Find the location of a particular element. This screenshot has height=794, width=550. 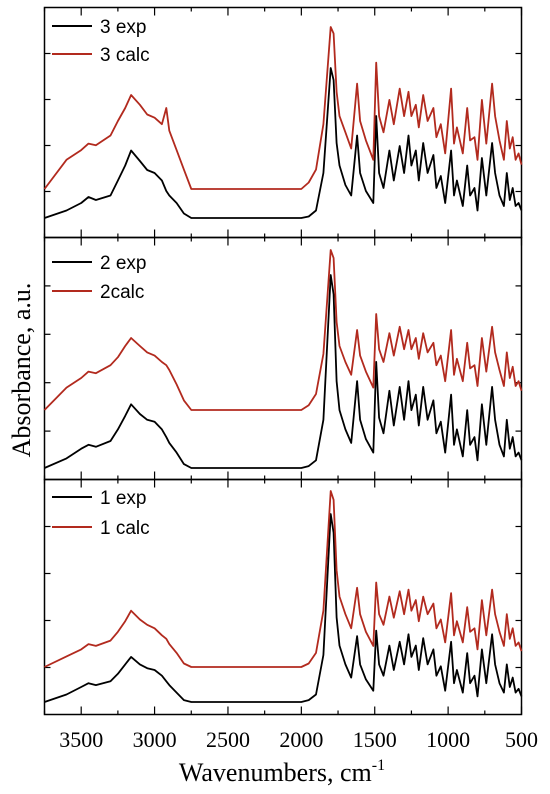

x-axis: 3500 3000 2500 2000 1500 1000 500 is located at coordinates (298, 739).